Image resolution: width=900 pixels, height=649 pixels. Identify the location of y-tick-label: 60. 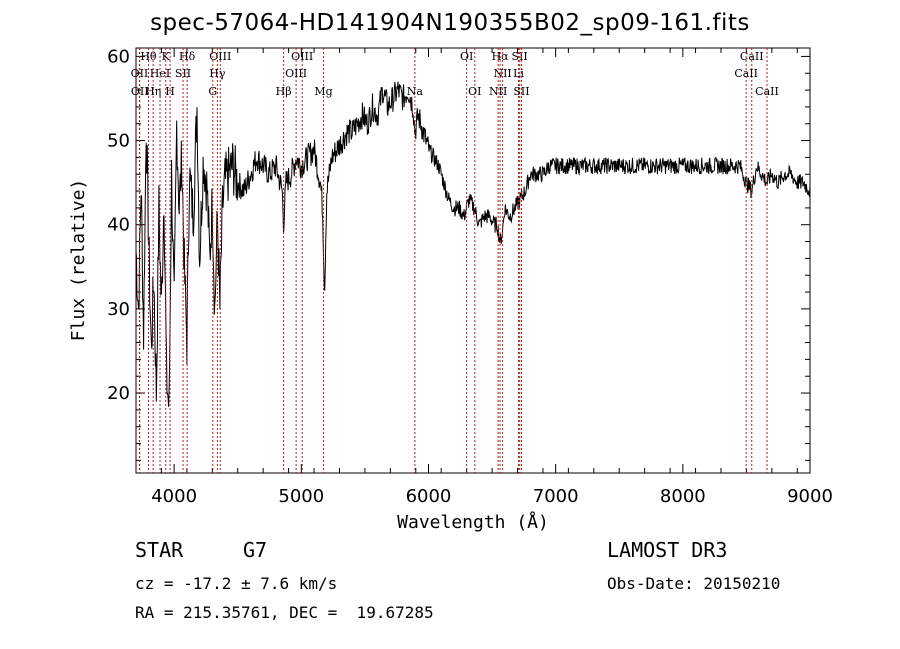
(118, 56).